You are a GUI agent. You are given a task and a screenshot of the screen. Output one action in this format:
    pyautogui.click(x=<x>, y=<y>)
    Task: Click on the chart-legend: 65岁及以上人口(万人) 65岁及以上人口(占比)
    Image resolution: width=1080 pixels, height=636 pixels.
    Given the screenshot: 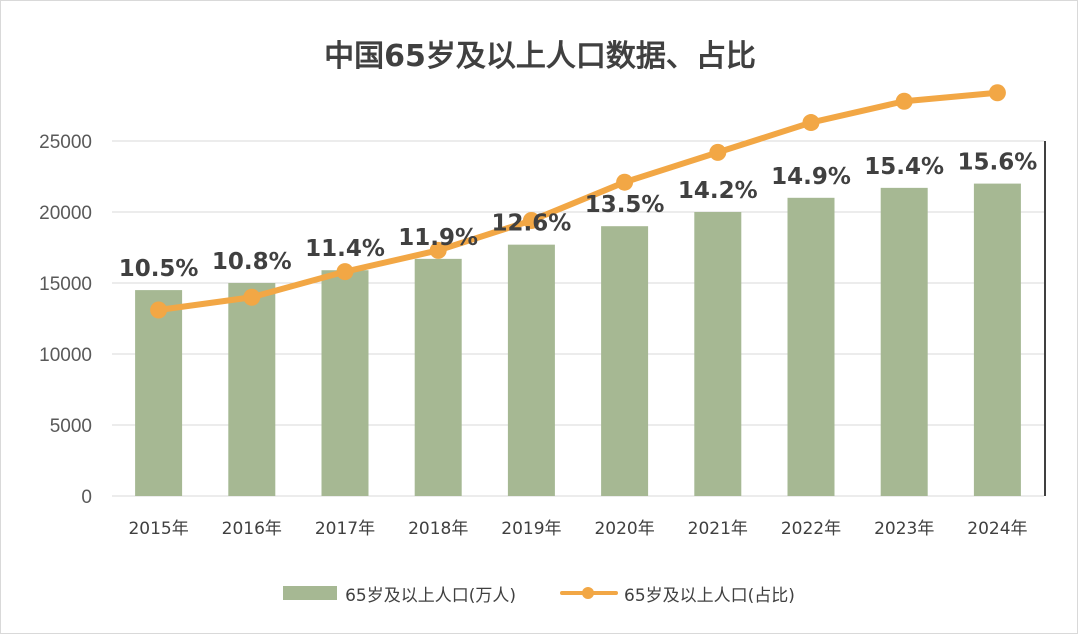 What is the action you would take?
    pyautogui.click(x=539, y=593)
    